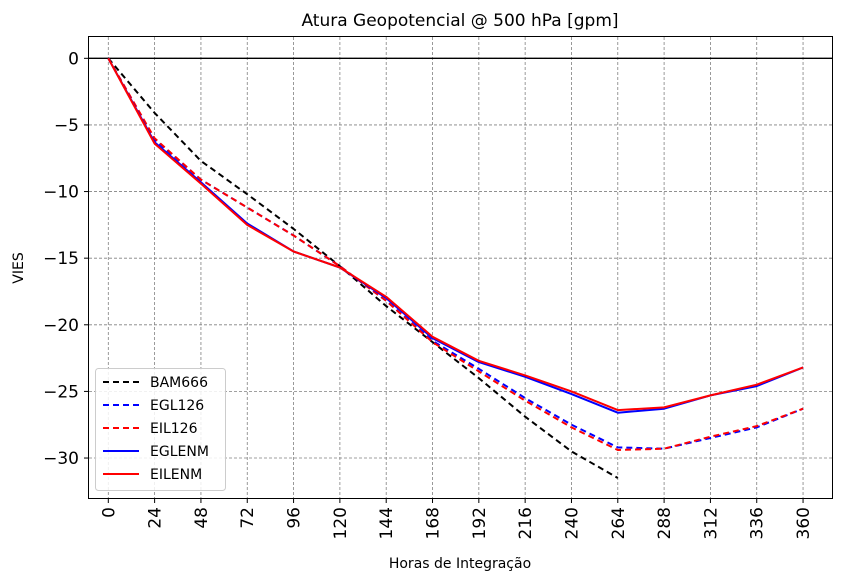 Image resolution: width=843 pixels, height=582 pixels. Describe the element at coordinates (341, 523) in the screenshot. I see `x-tick-label: 120` at that location.